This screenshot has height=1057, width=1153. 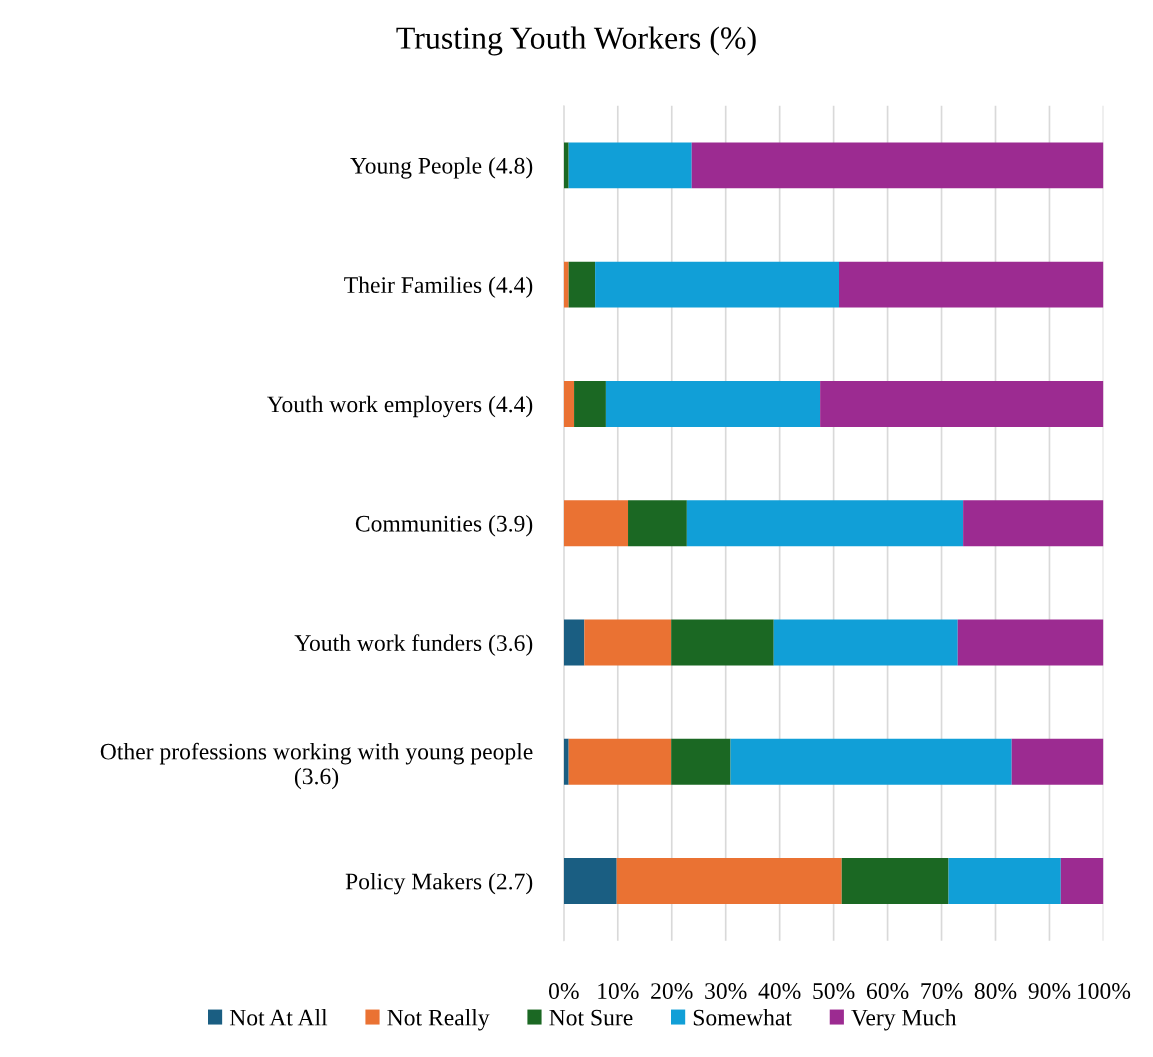 I want to click on x-tick-label: 10%, so click(x=618, y=991).